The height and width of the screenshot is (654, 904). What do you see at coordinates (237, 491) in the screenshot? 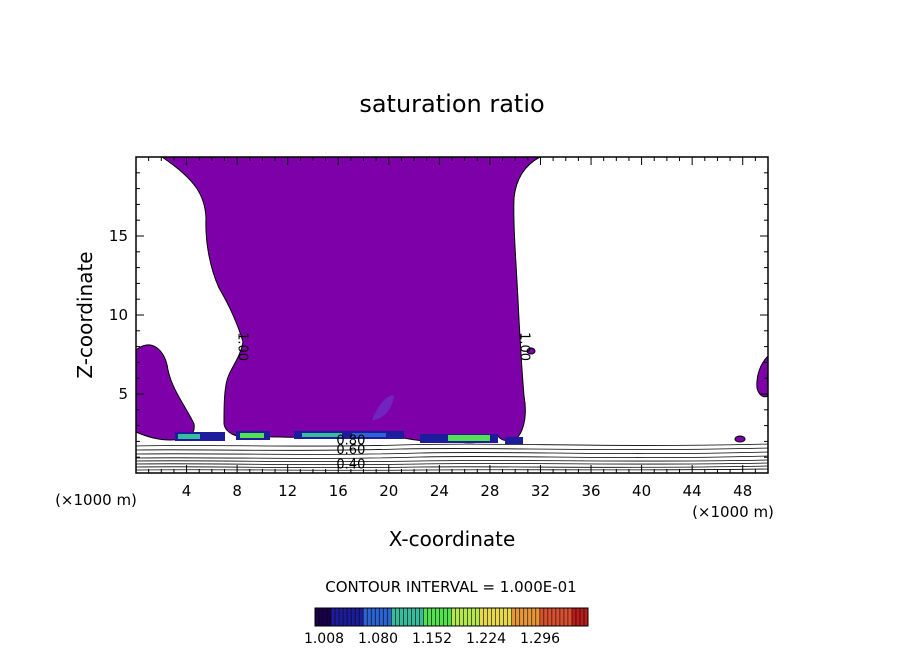
I see `x-tick-label: 8` at bounding box center [237, 491].